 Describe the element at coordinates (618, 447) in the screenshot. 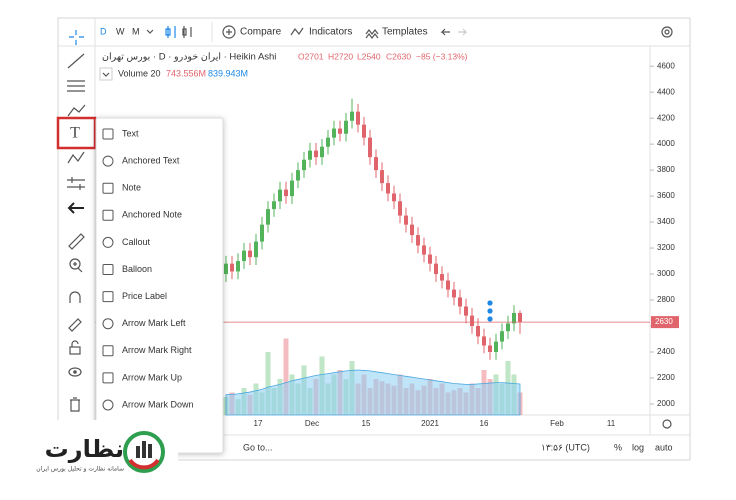

I see `percent-toggle: %` at that location.